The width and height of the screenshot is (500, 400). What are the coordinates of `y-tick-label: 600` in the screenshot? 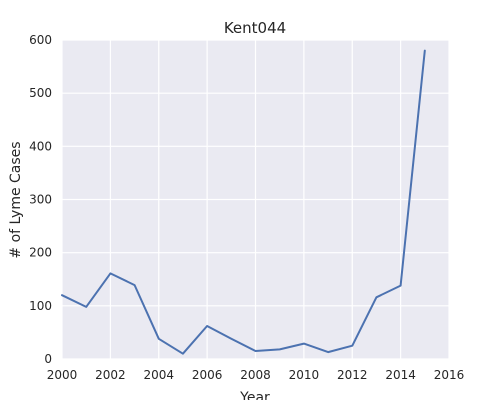 It's located at (40, 40).